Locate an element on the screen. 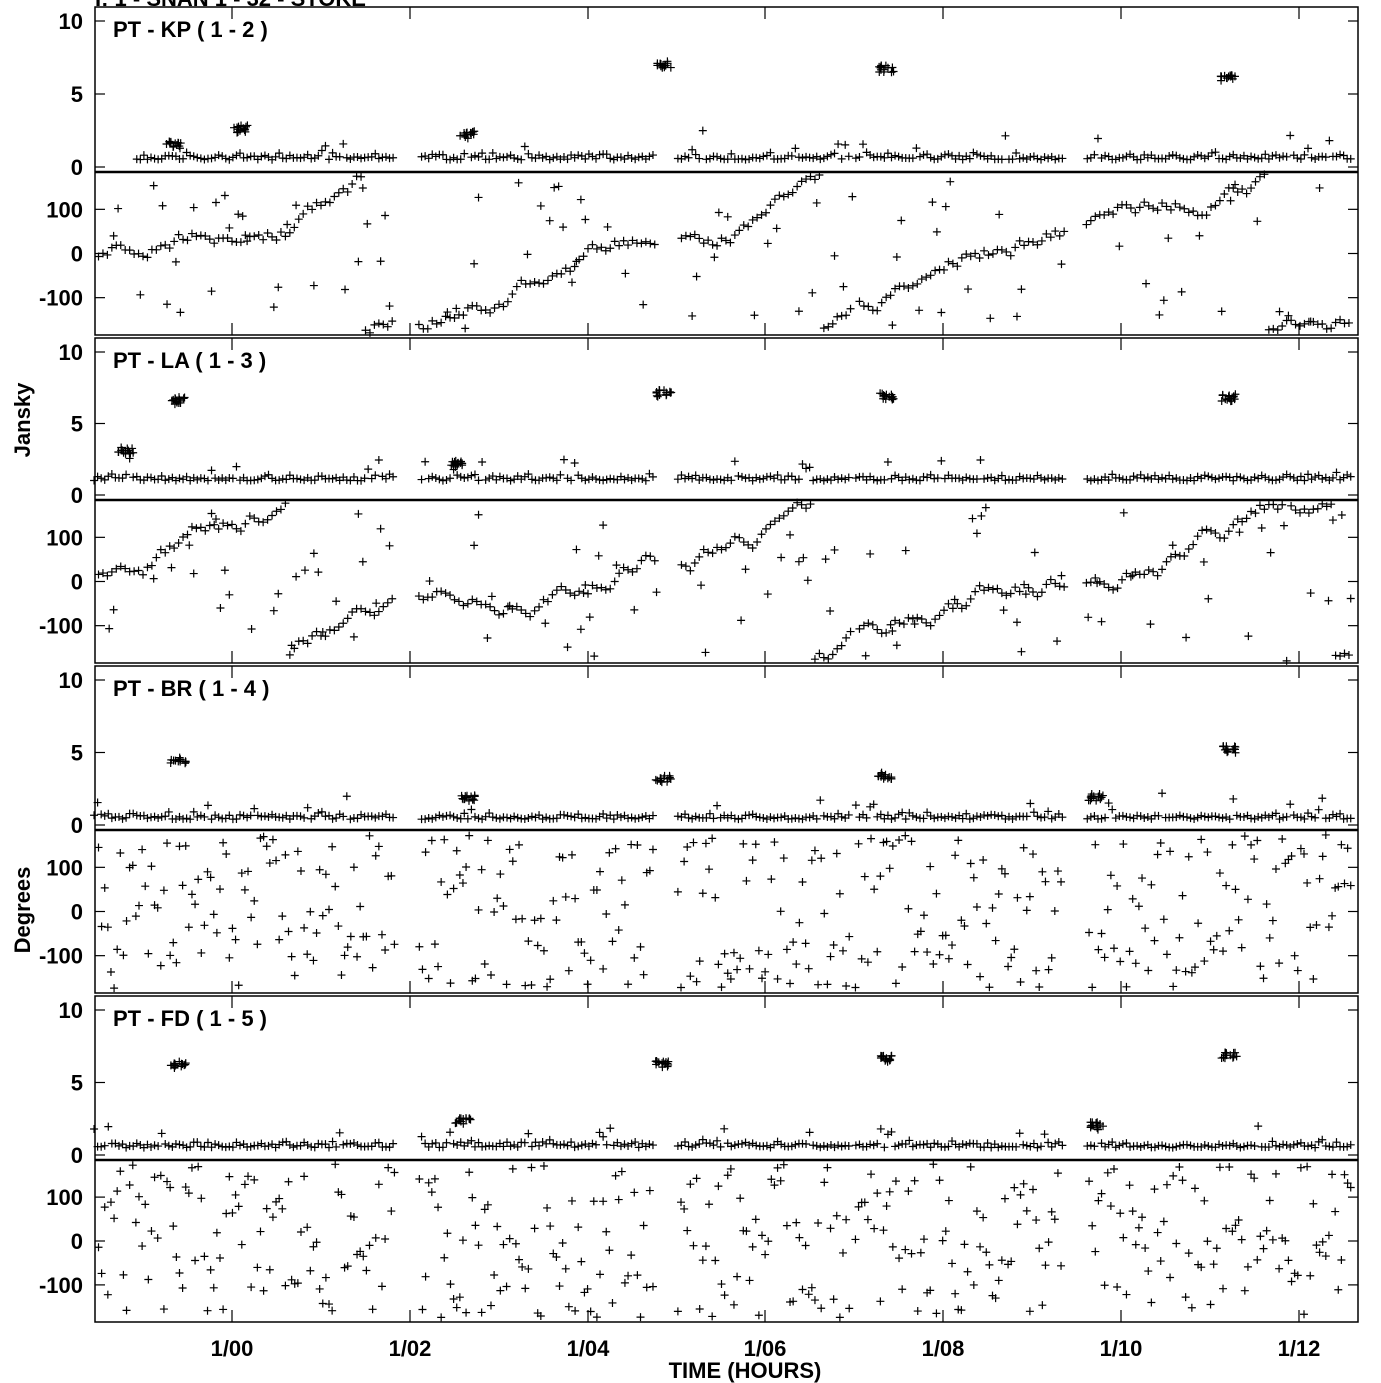 Image resolution: width=1381 pixels, height=1383 pixels. y-title-degrees: Degrees is located at coordinates (22, 910).